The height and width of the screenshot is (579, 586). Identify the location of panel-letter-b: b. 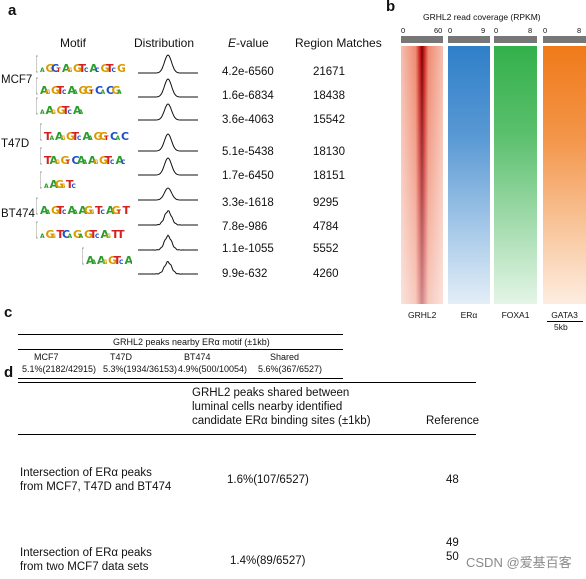
(391, 7).